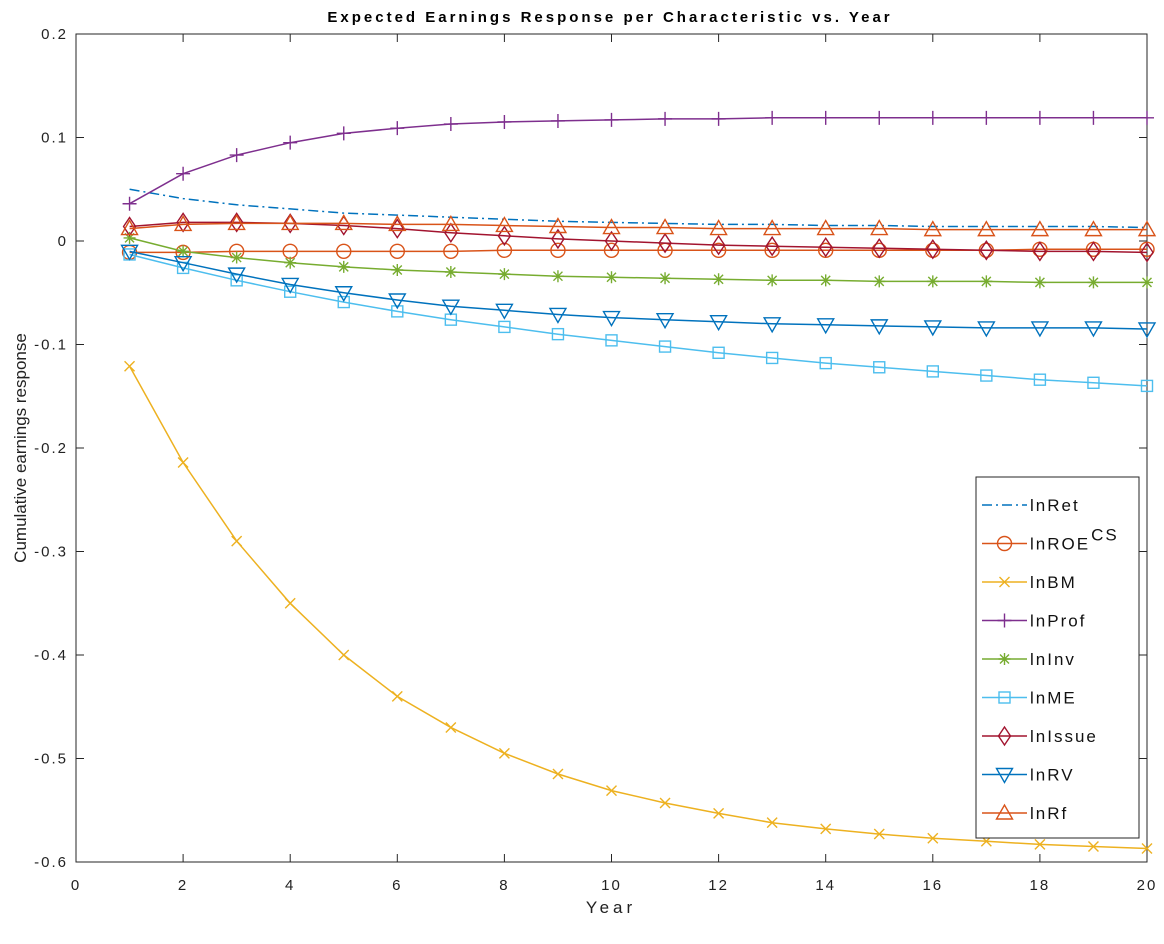 This screenshot has height=944, width=1164. Describe the element at coordinates (638, 161) in the screenshot. I see `series-line-lnProf` at that location.